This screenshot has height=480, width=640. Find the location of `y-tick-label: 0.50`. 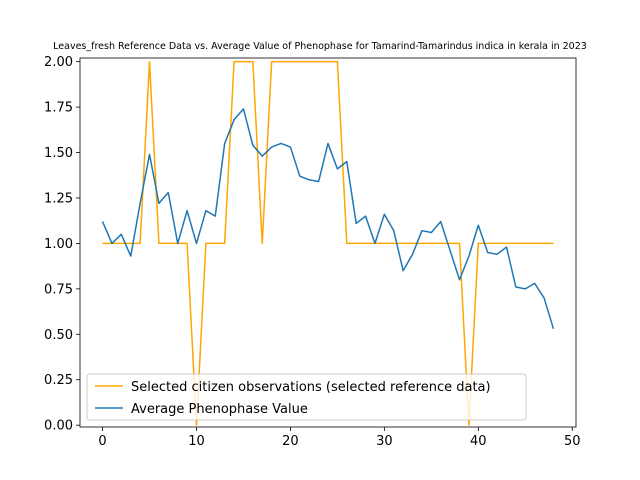

y-tick-label: 0.50 is located at coordinates (58, 335).